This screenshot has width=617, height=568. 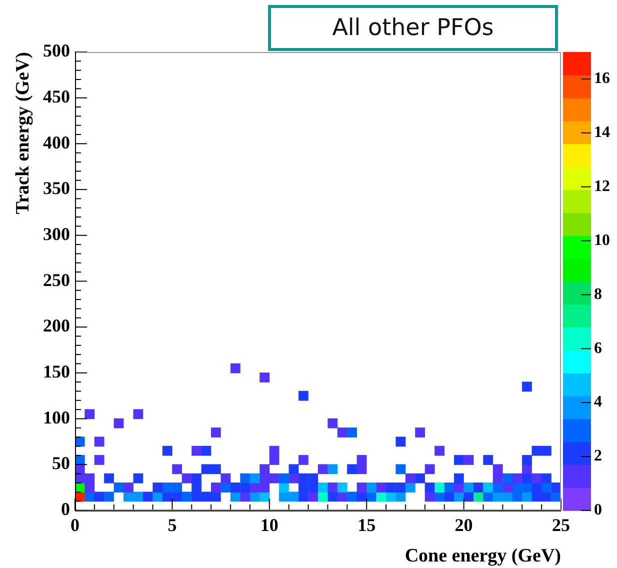 I want to click on y-tick-label: 350, so click(x=56, y=188).